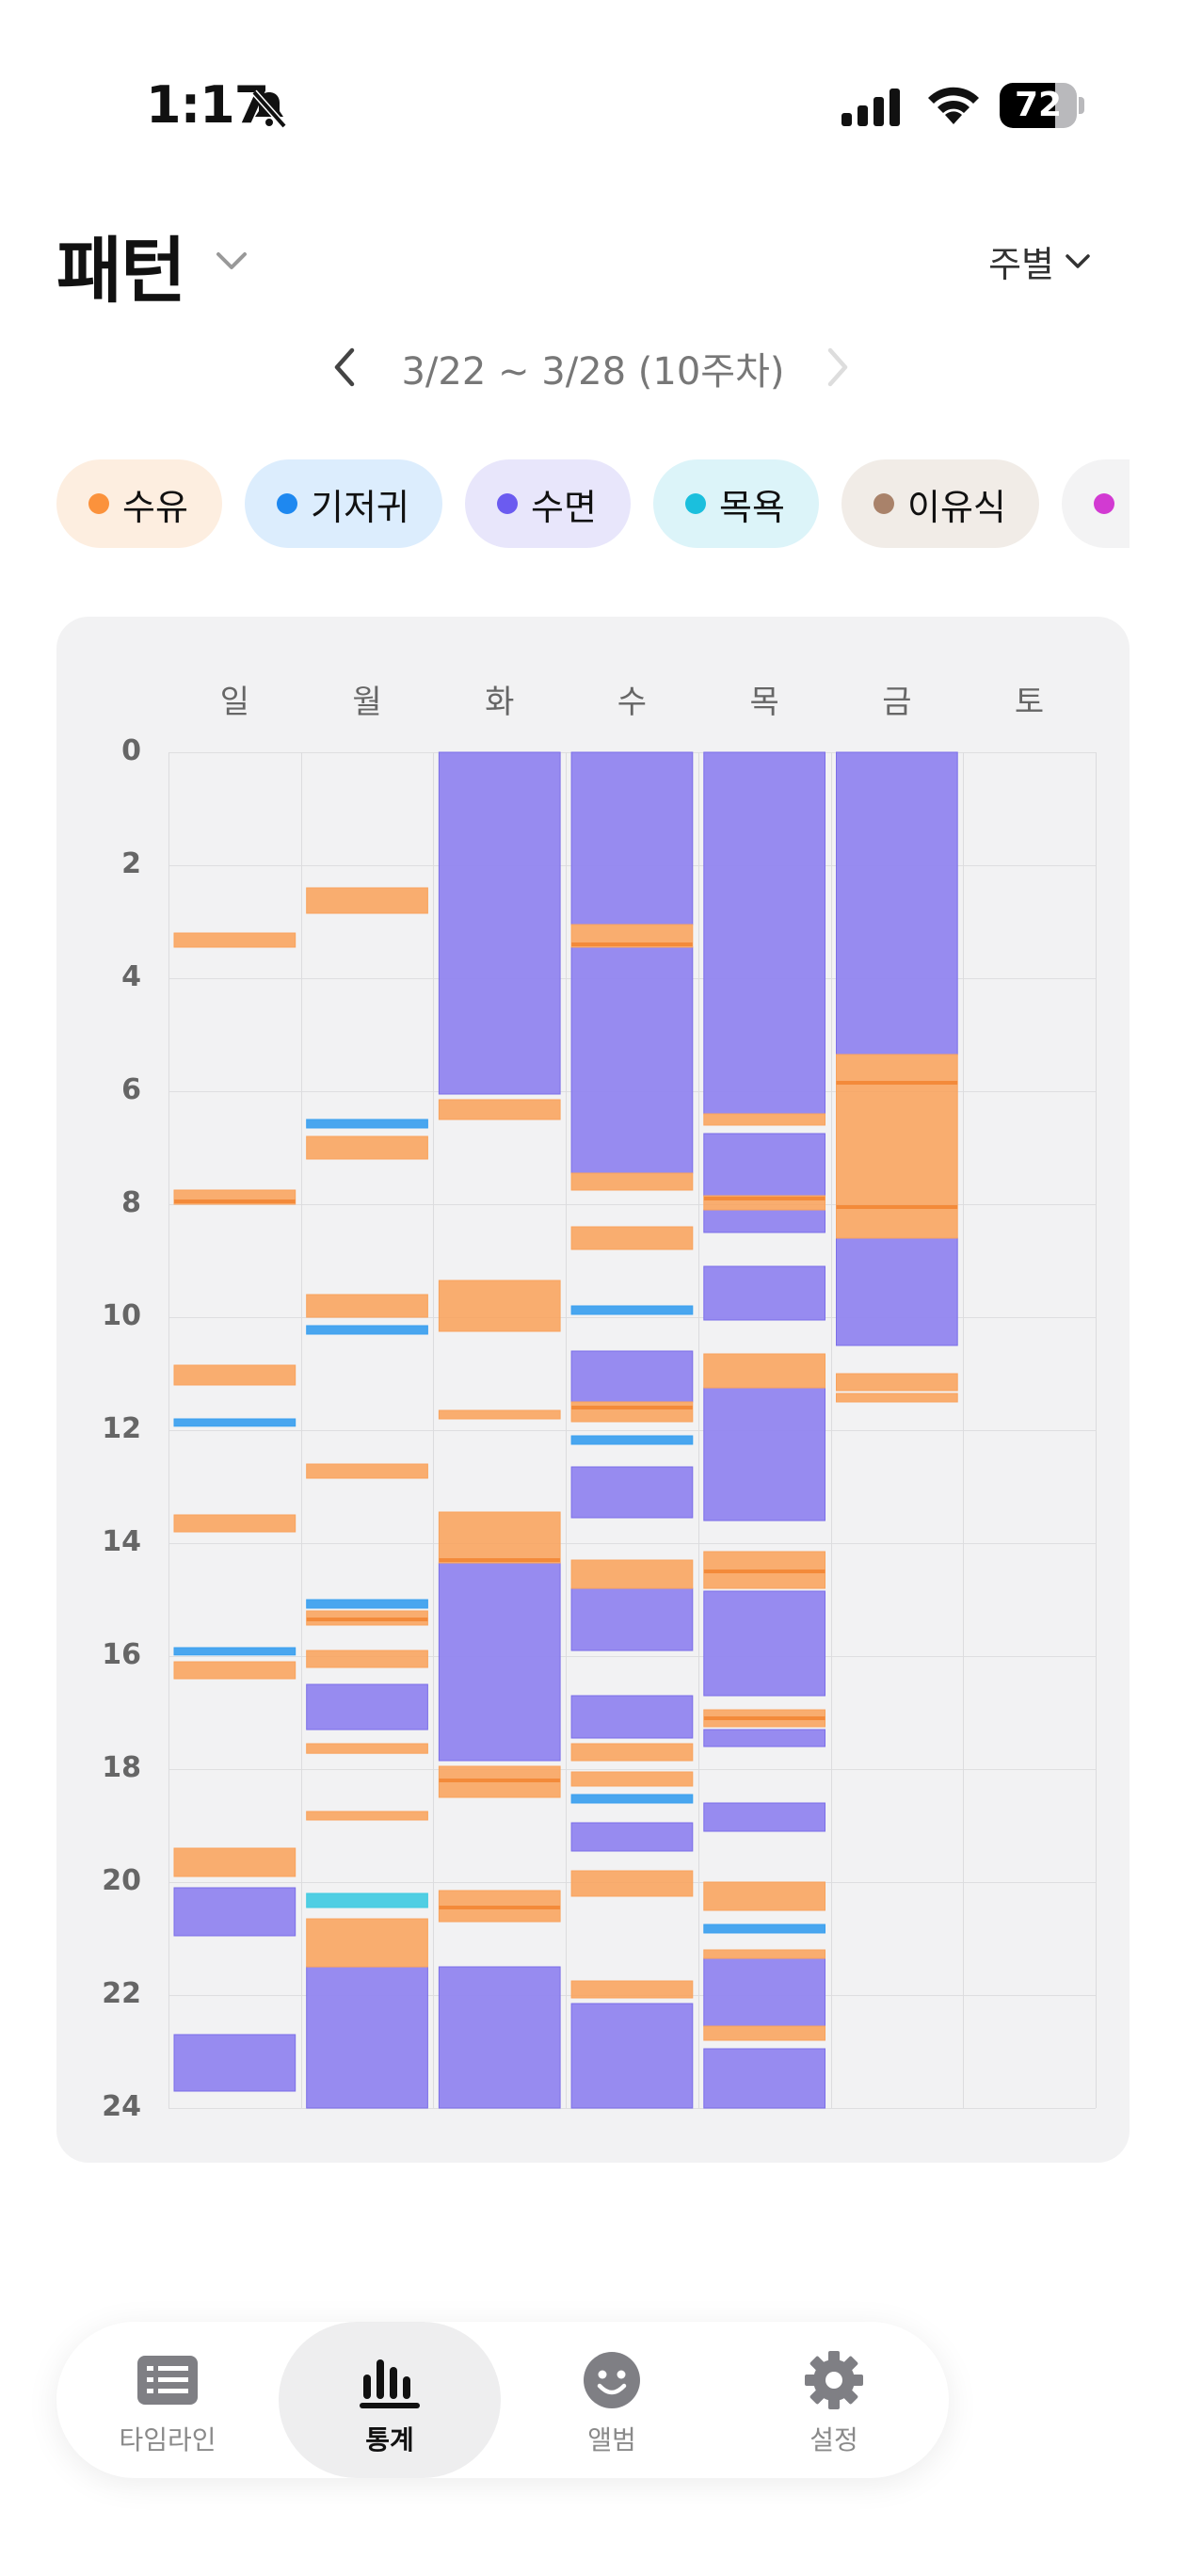 The height and width of the screenshot is (2576, 1186). What do you see at coordinates (833, 2439) in the screenshot?
I see `tab-label: 설정` at bounding box center [833, 2439].